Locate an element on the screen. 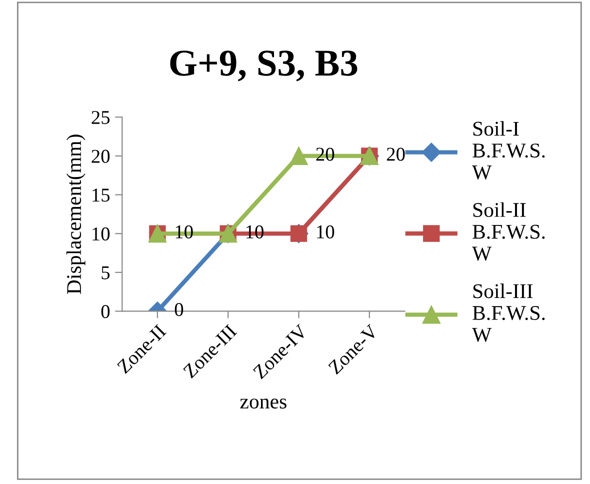 The width and height of the screenshot is (590, 484). y-tick-label: 25 is located at coordinates (101, 117).